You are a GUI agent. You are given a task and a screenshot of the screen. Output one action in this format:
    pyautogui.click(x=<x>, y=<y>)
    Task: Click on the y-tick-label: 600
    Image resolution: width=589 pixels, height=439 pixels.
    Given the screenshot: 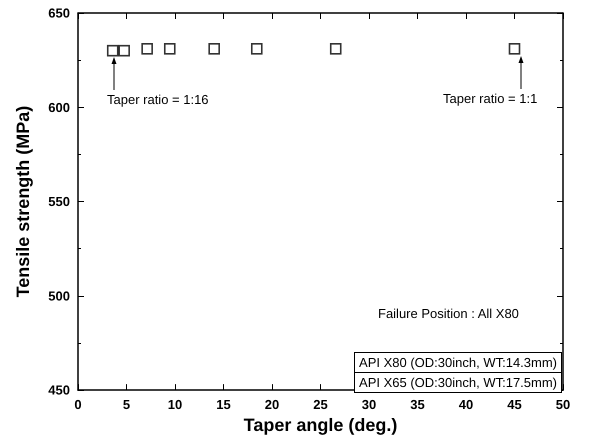 What is the action you would take?
    pyautogui.click(x=59, y=107)
    